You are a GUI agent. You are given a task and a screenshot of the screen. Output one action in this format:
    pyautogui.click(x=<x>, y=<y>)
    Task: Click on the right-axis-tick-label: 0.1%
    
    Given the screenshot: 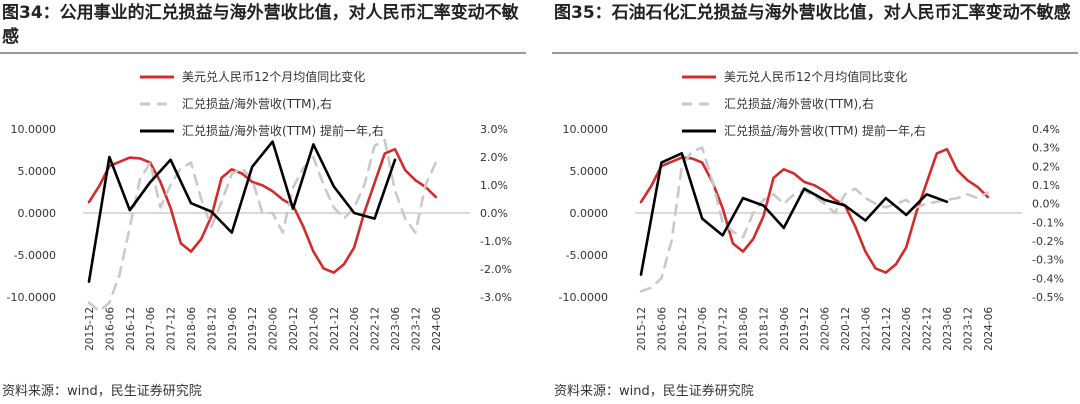 What is the action you would take?
    pyautogui.click(x=1046, y=185)
    